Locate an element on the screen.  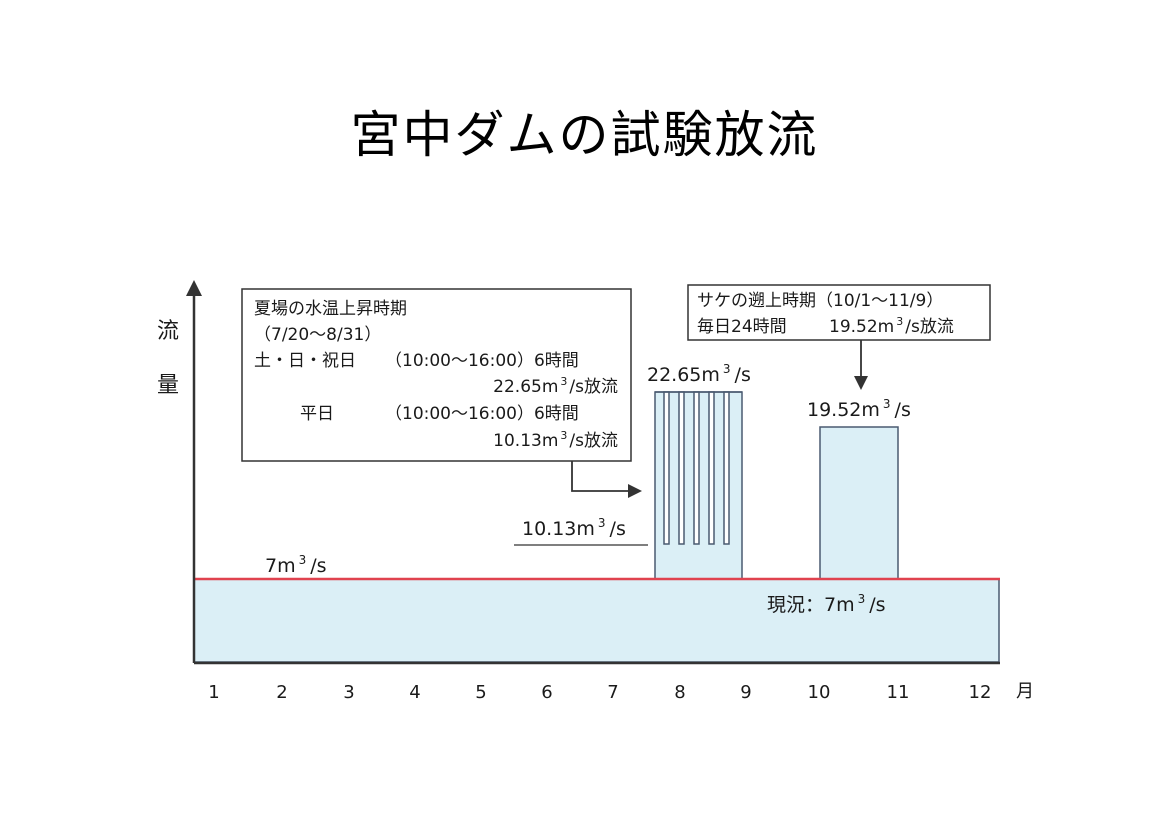
summer-line-3-time: （10:00～16:00）6時間 is located at coordinates (482, 361).